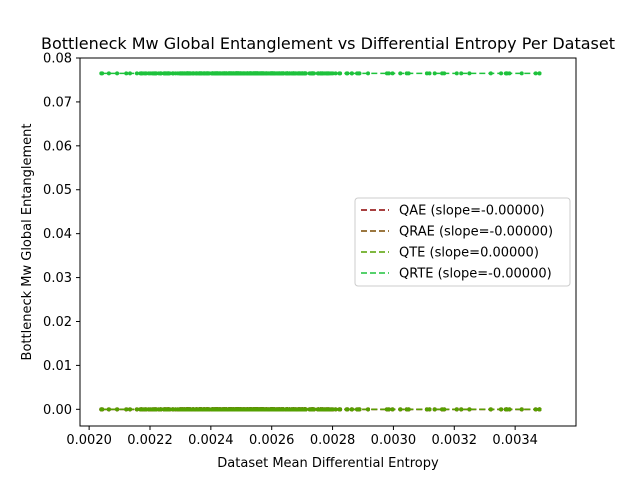  What do you see at coordinates (469, 253) in the screenshot?
I see `legend-label: QTE (slope=0.00000)` at bounding box center [469, 253].